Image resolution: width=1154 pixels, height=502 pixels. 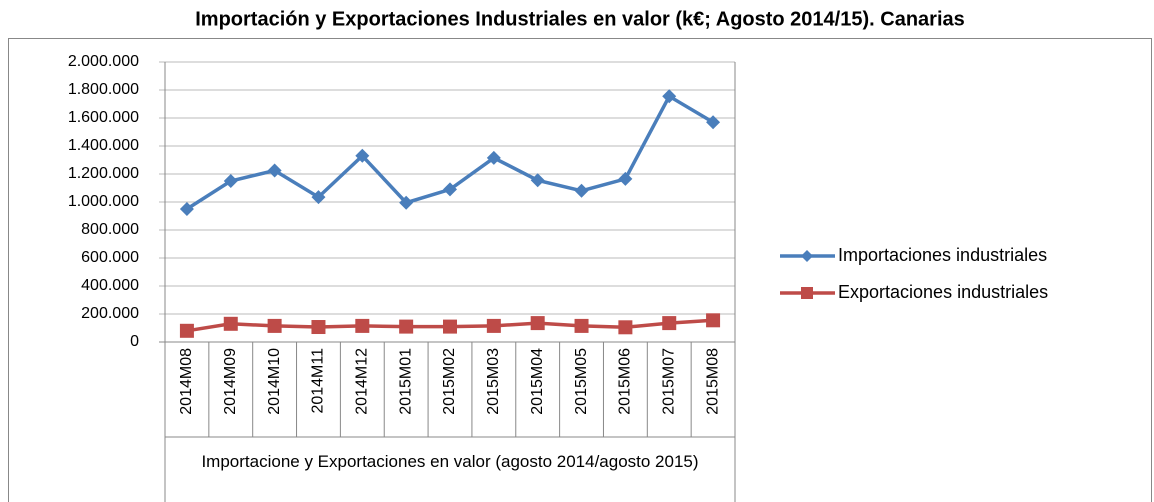 What do you see at coordinates (581, 381) in the screenshot?
I see `x-tick-label: 2015M05` at bounding box center [581, 381].